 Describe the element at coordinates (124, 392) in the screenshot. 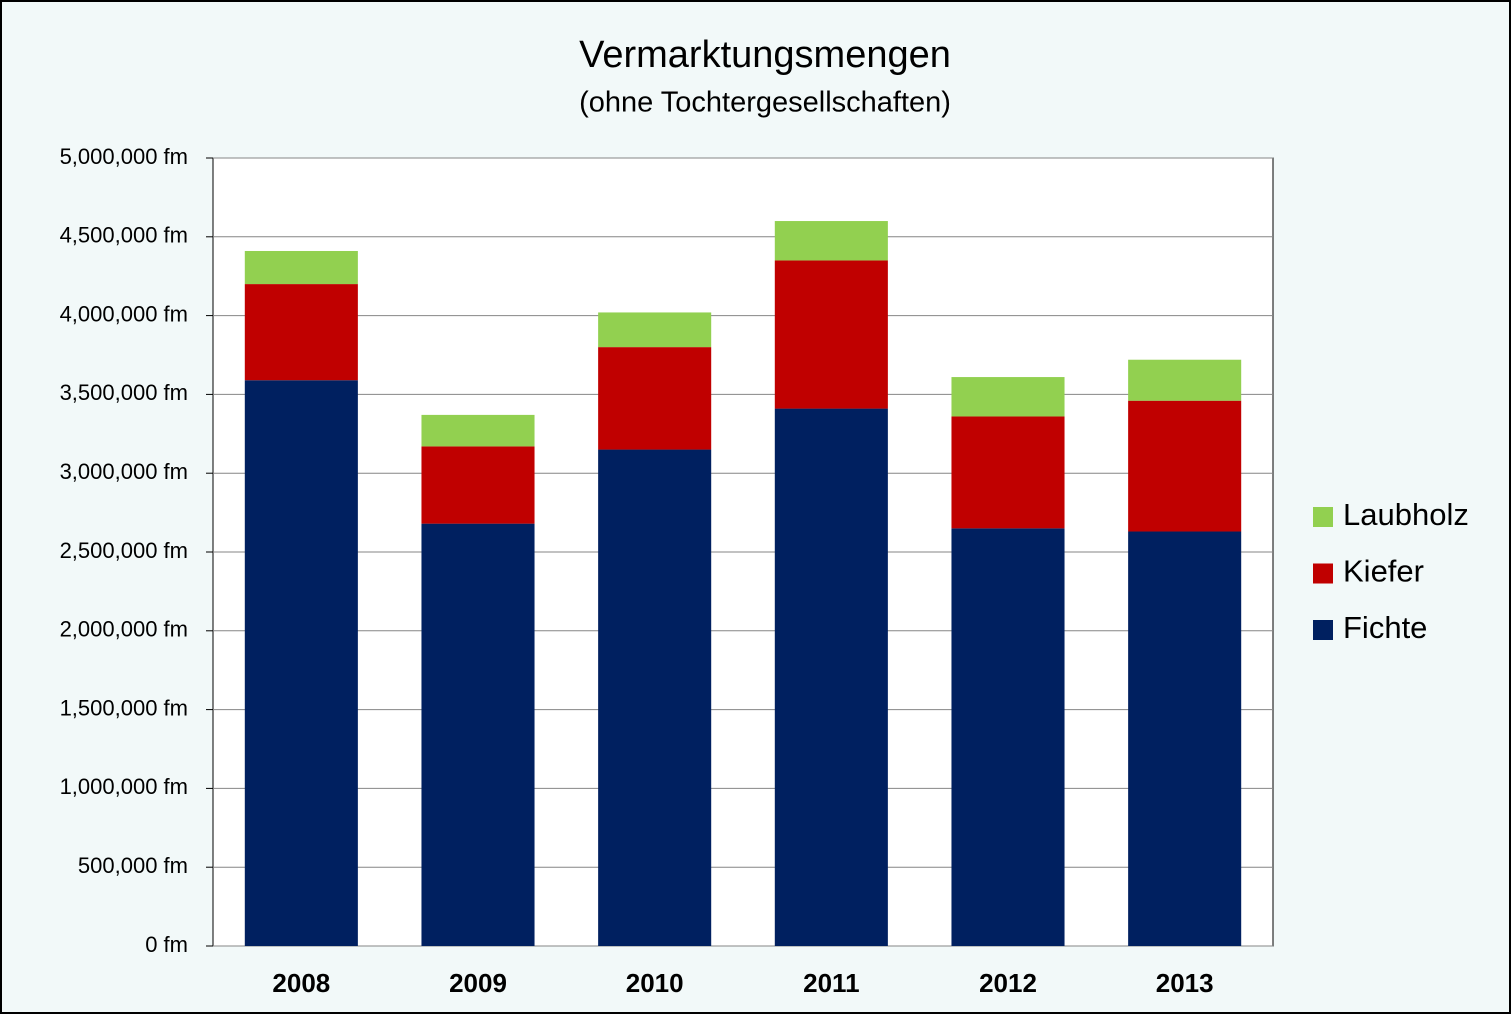

I see `y-tick-label: 3,500,000 fm` at that location.